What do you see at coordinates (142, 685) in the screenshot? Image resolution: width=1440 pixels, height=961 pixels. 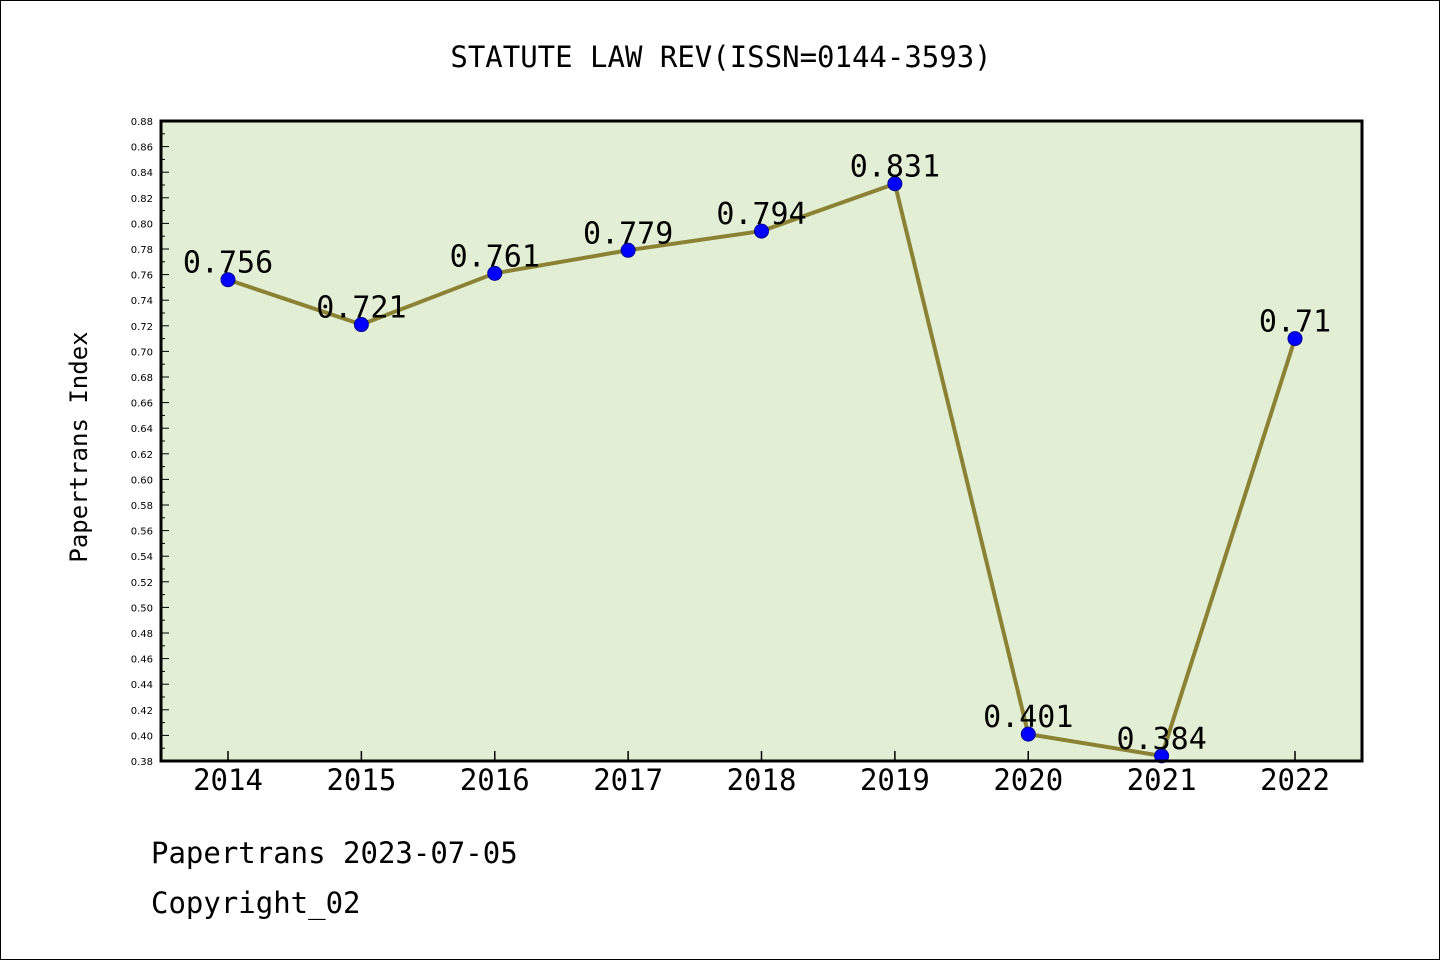 I see `y-tick-label: 0.44` at bounding box center [142, 685].